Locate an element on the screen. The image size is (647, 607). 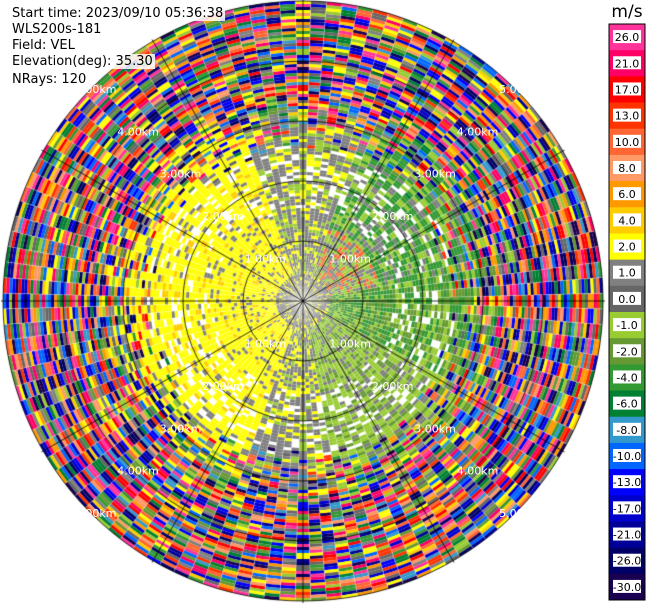
colorbar-tick-label: 26.0 is located at coordinates (627, 37).